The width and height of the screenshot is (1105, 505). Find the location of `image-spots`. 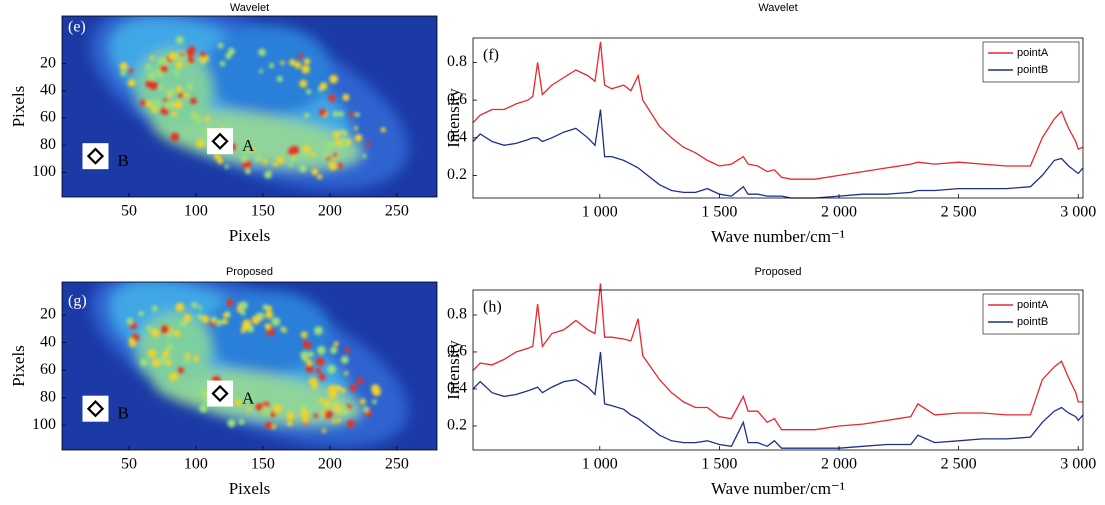

image-spots is located at coordinates (252, 108).